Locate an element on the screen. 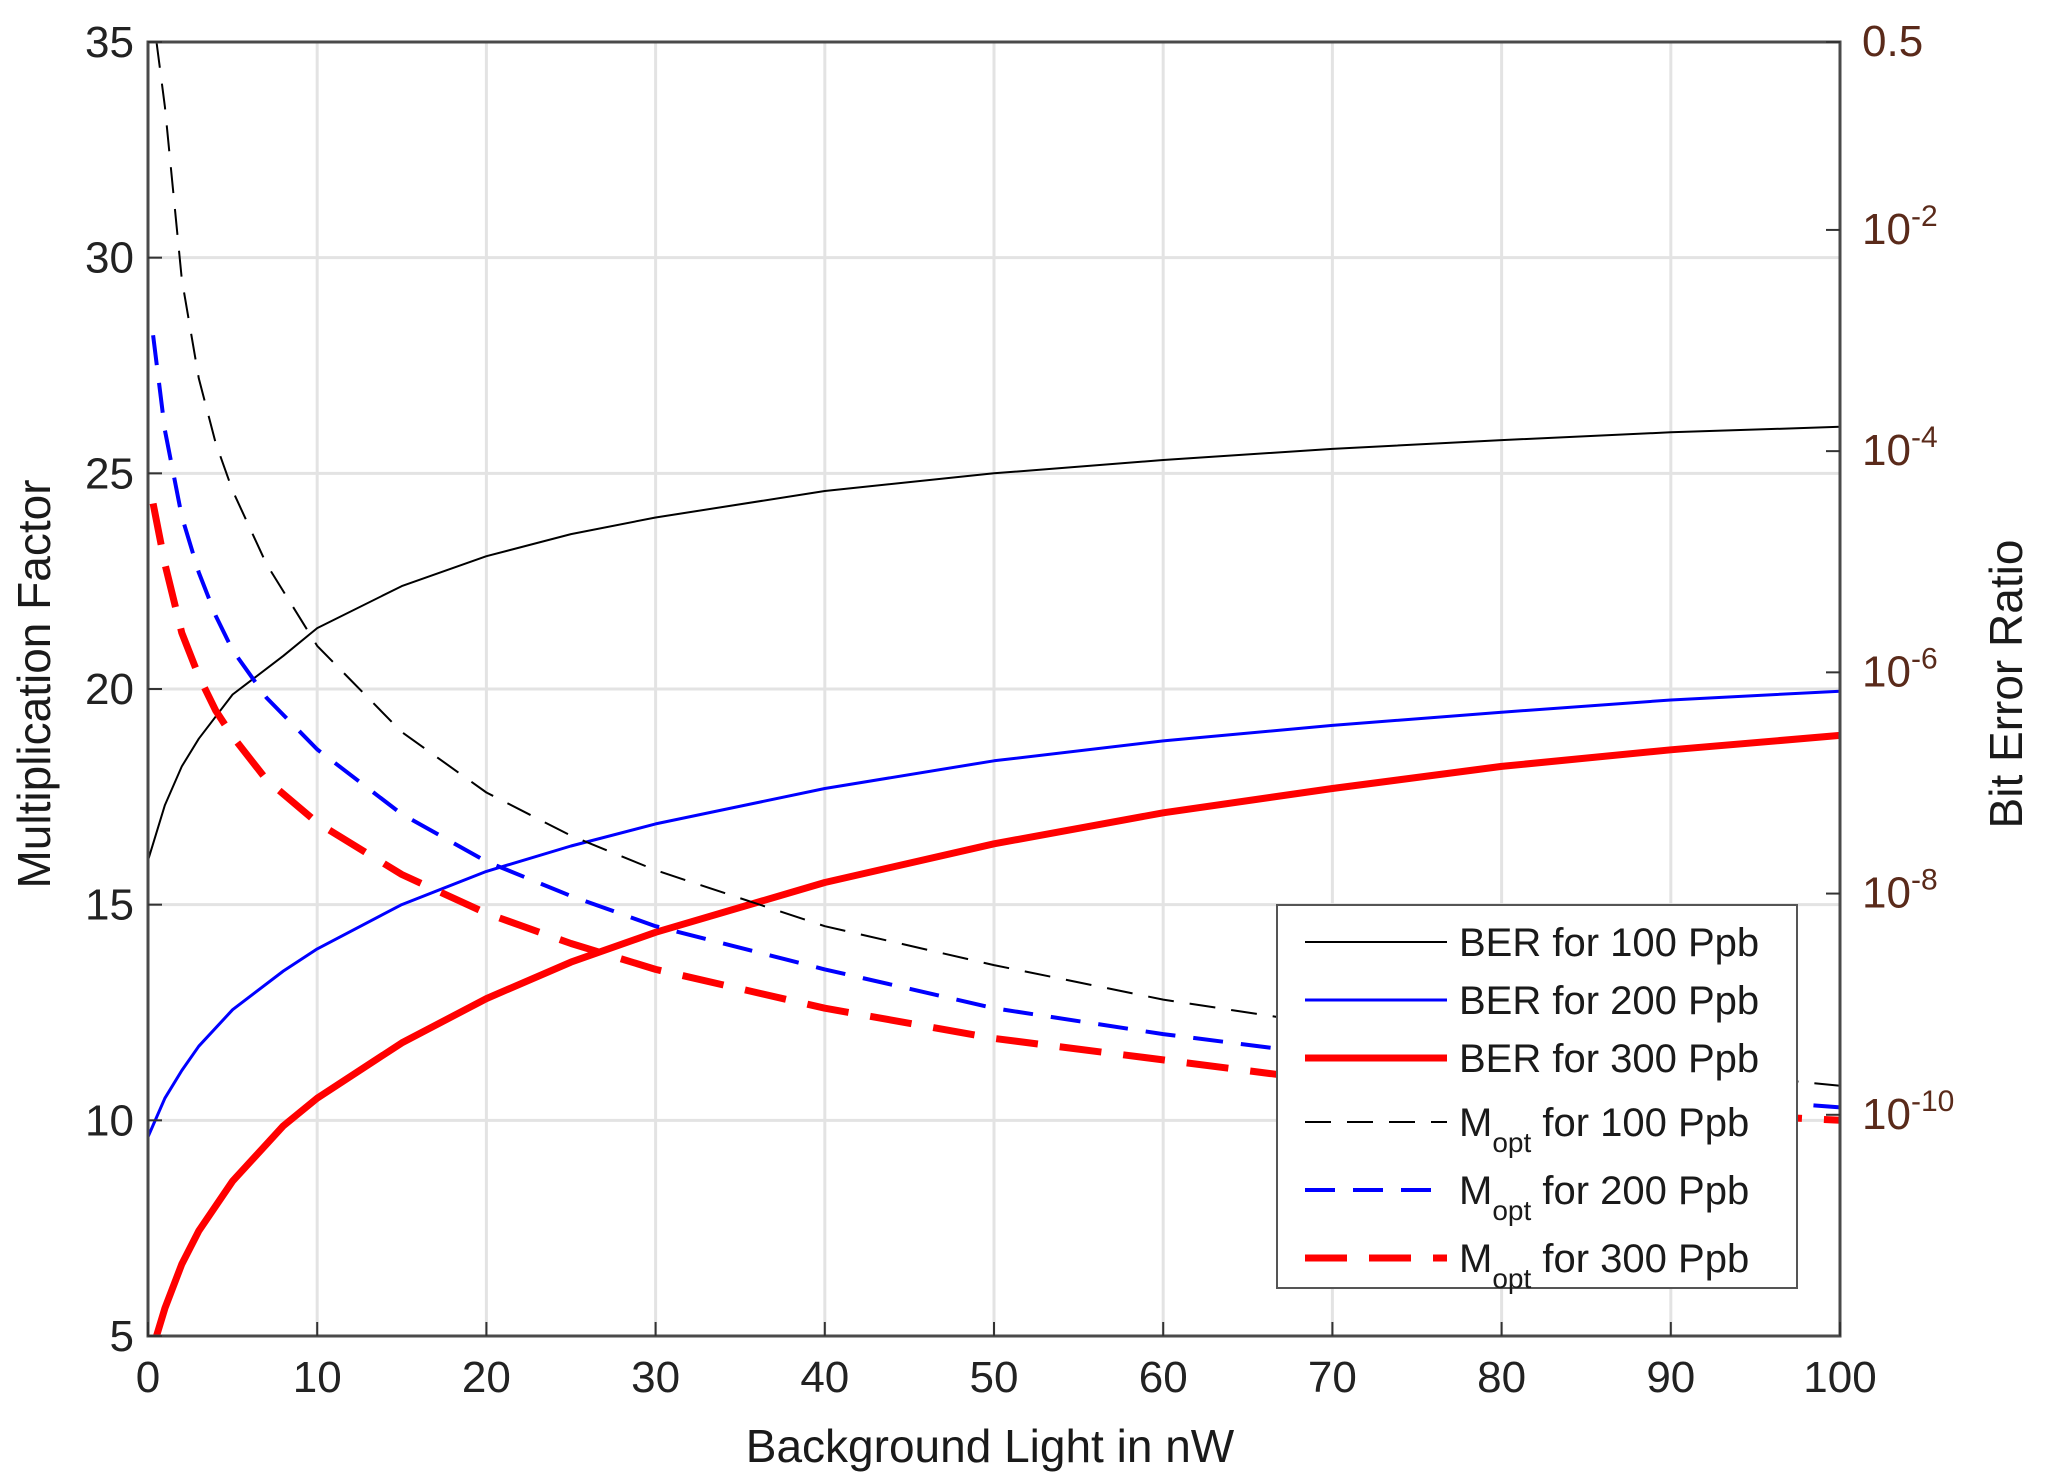 The width and height of the screenshot is (2050, 1483). x-tick-label: 30 is located at coordinates (655, 1377).